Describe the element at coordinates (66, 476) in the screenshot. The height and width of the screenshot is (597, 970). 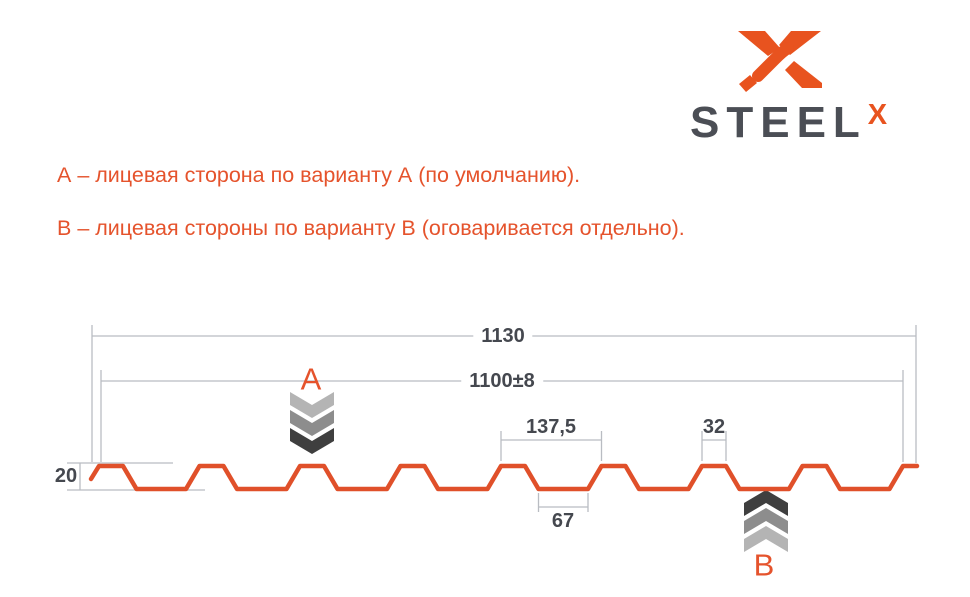
I see `dim-label-profile-height: 20` at that location.